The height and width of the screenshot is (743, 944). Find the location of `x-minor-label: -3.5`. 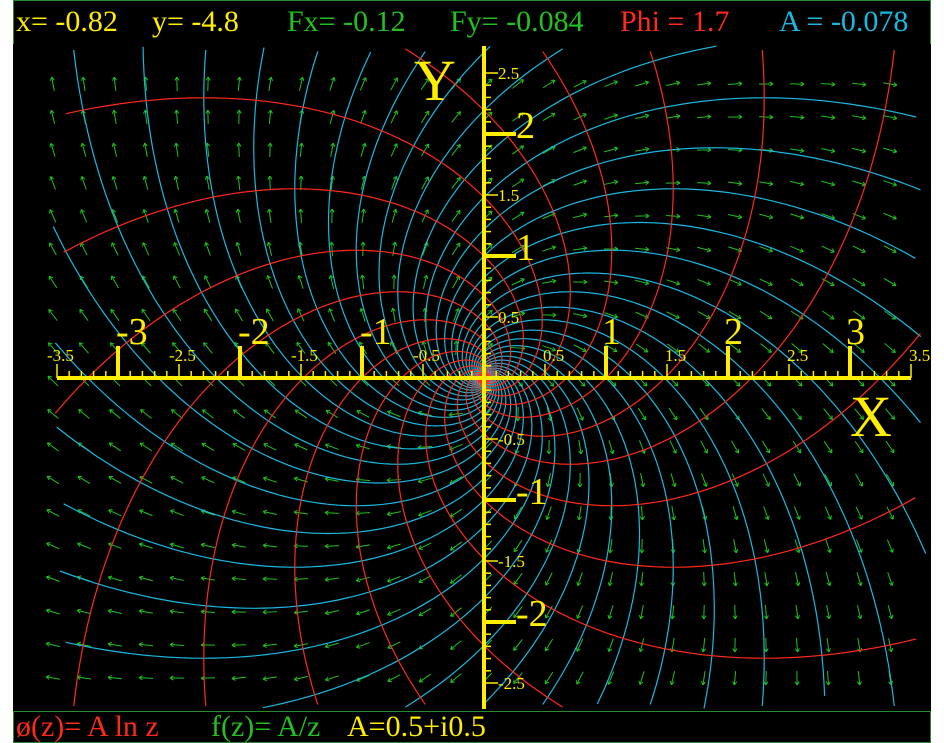

x-minor-label: -3.5 is located at coordinates (60, 355).